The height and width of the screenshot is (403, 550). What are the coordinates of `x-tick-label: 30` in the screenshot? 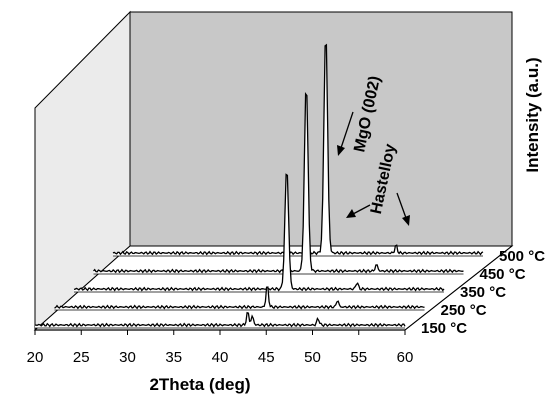 It's located at (127, 357).